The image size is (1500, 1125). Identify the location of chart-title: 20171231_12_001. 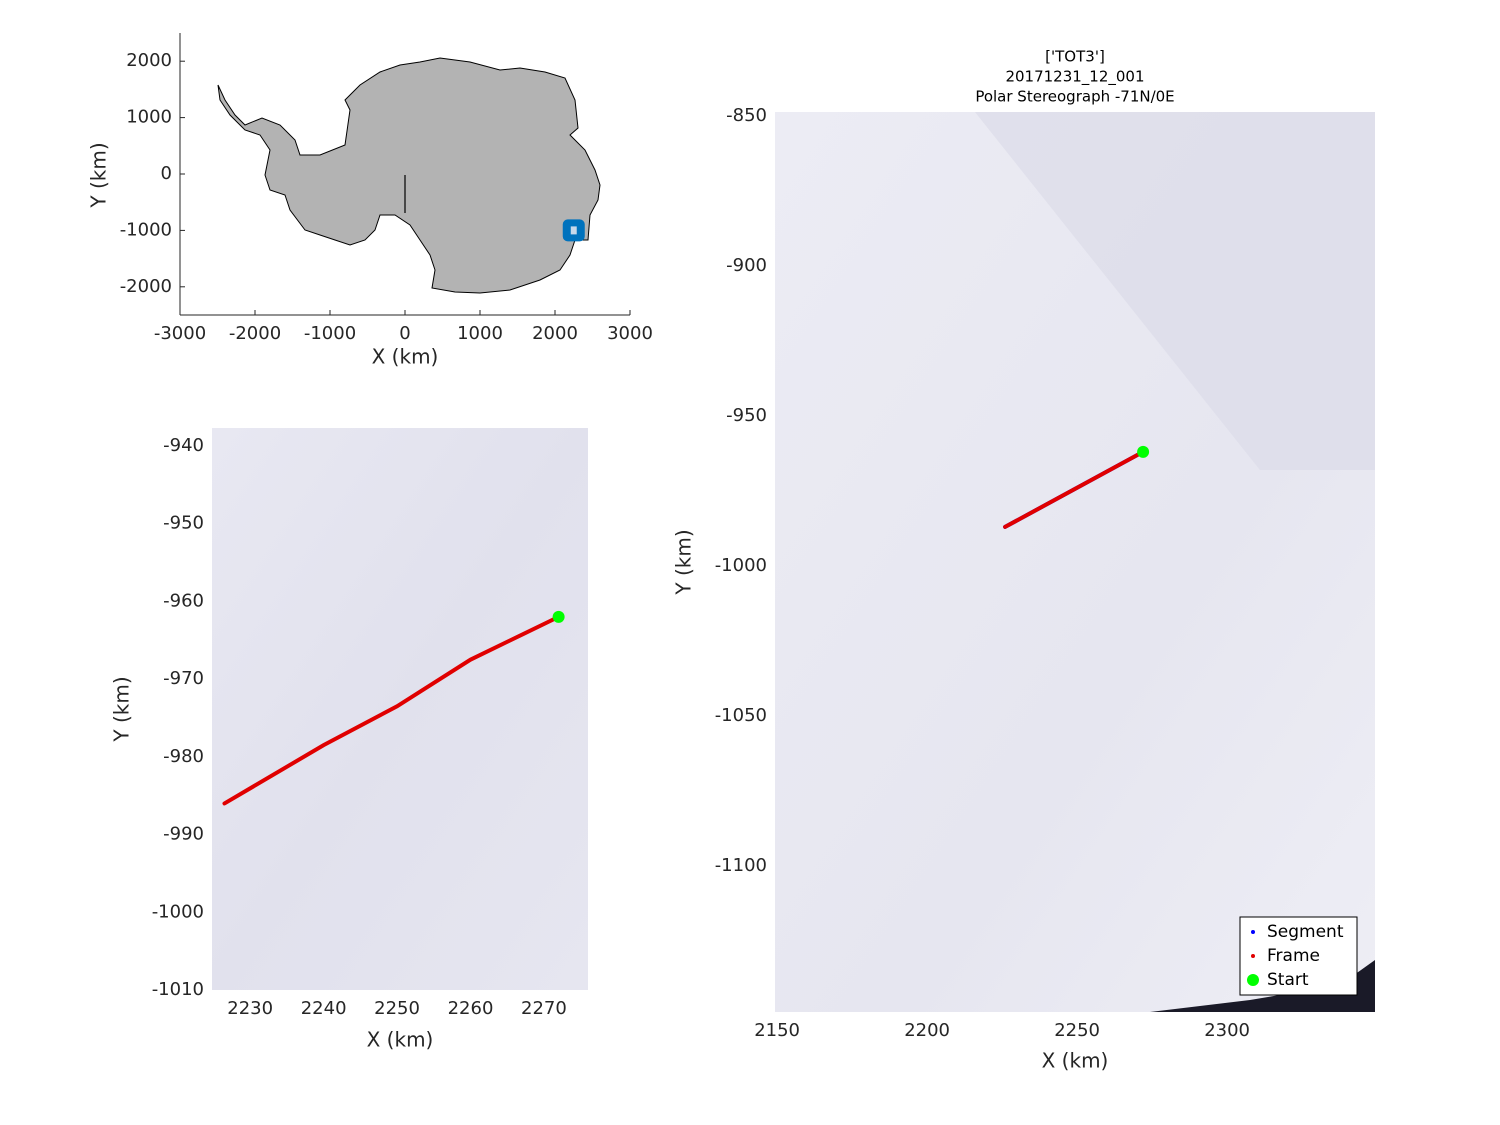
(1074, 77).